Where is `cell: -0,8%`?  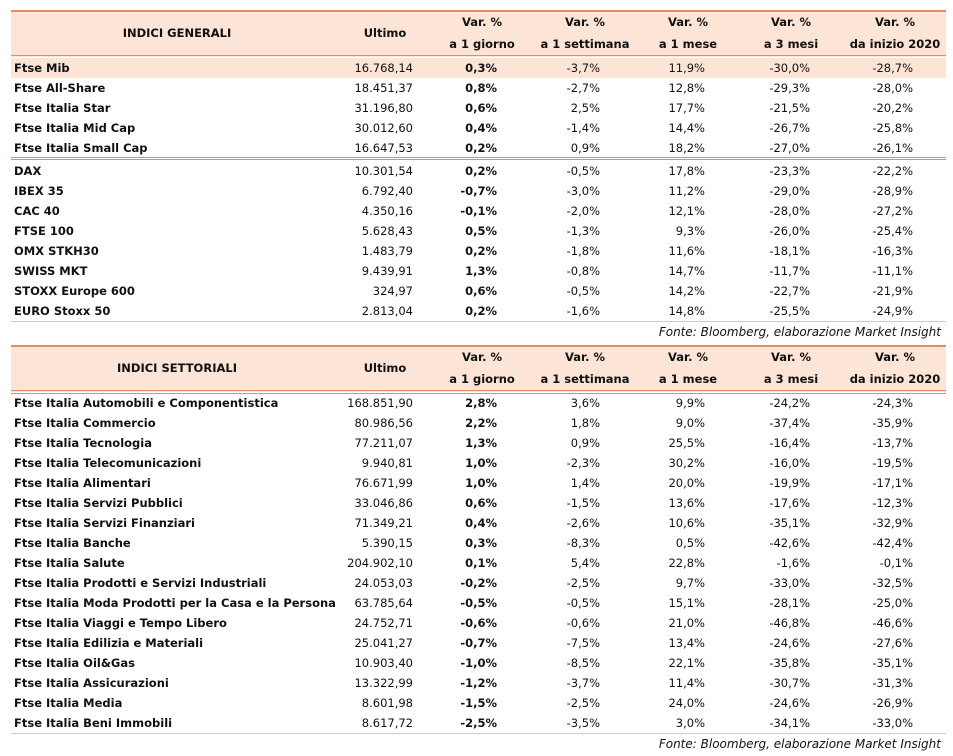 cell: -0,8% is located at coordinates (583, 271).